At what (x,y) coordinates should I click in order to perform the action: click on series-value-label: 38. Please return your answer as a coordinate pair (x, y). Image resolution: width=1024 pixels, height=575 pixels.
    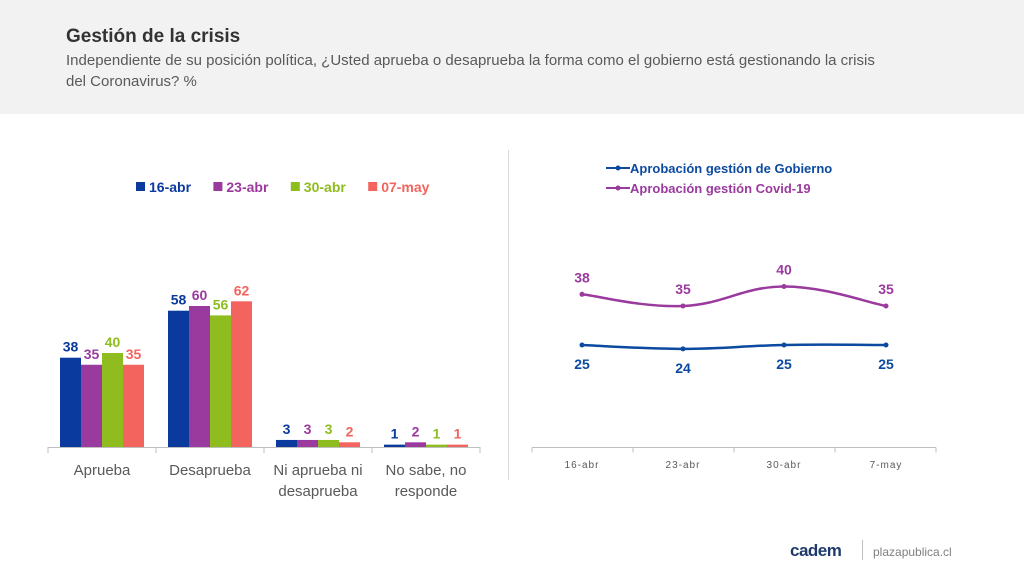
    Looking at the image, I should click on (582, 277).